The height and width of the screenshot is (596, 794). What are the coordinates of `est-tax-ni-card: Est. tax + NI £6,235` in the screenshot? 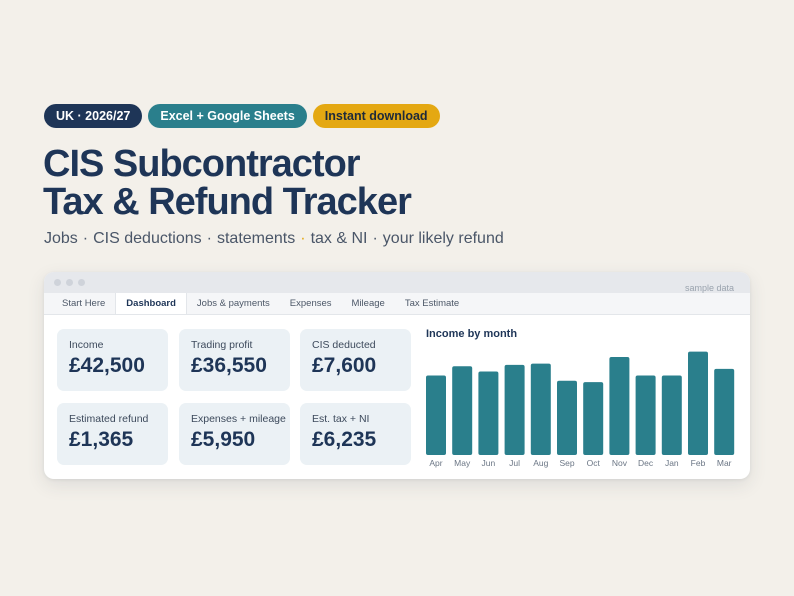 It's located at (355, 434).